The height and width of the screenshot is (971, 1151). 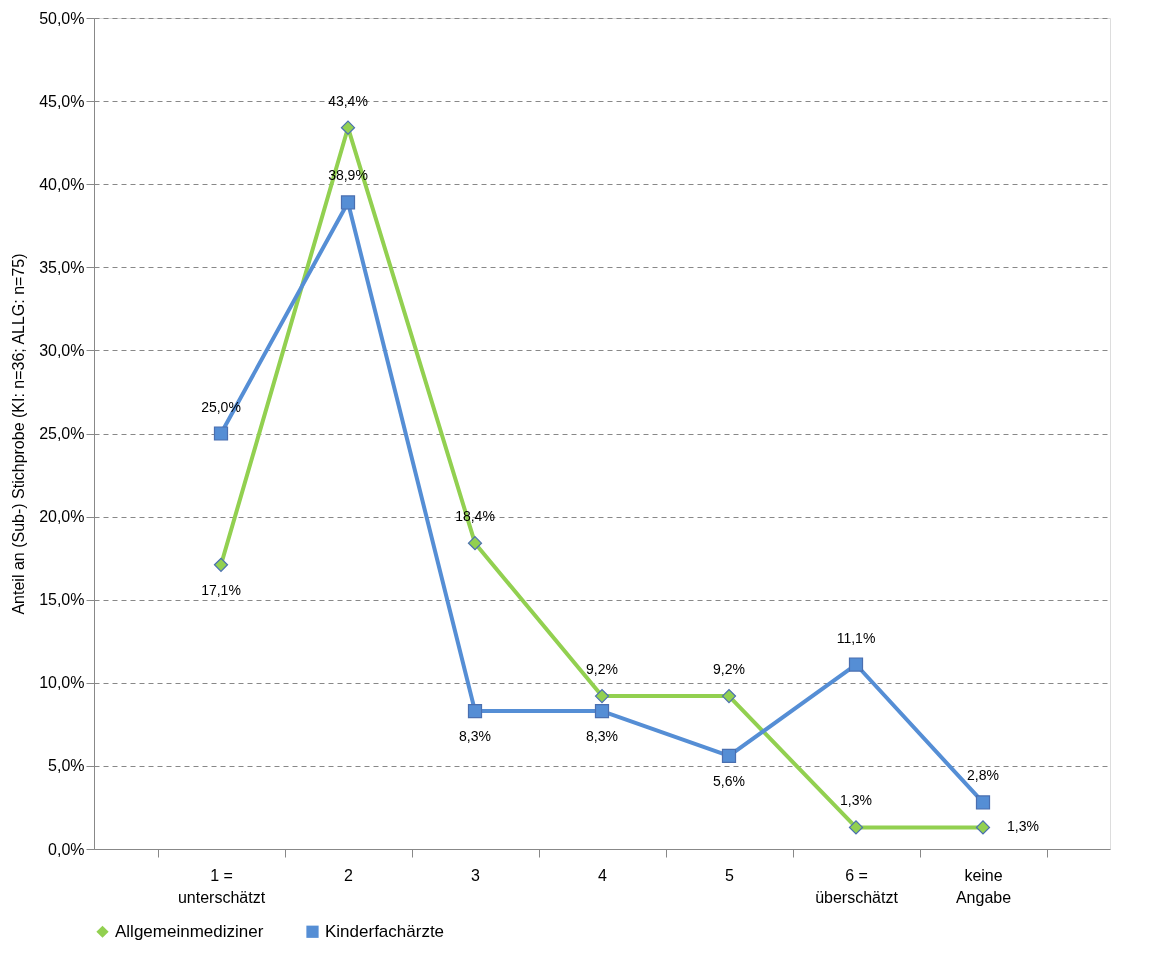 What do you see at coordinates (476, 875) in the screenshot?
I see `x-tick-label: 3` at bounding box center [476, 875].